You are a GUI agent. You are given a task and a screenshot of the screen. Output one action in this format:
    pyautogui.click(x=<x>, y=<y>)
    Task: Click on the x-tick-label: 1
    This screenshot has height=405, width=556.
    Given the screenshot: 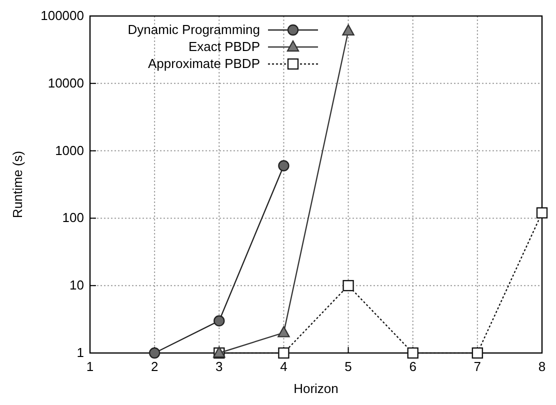 What is the action you would take?
    pyautogui.click(x=90, y=366)
    